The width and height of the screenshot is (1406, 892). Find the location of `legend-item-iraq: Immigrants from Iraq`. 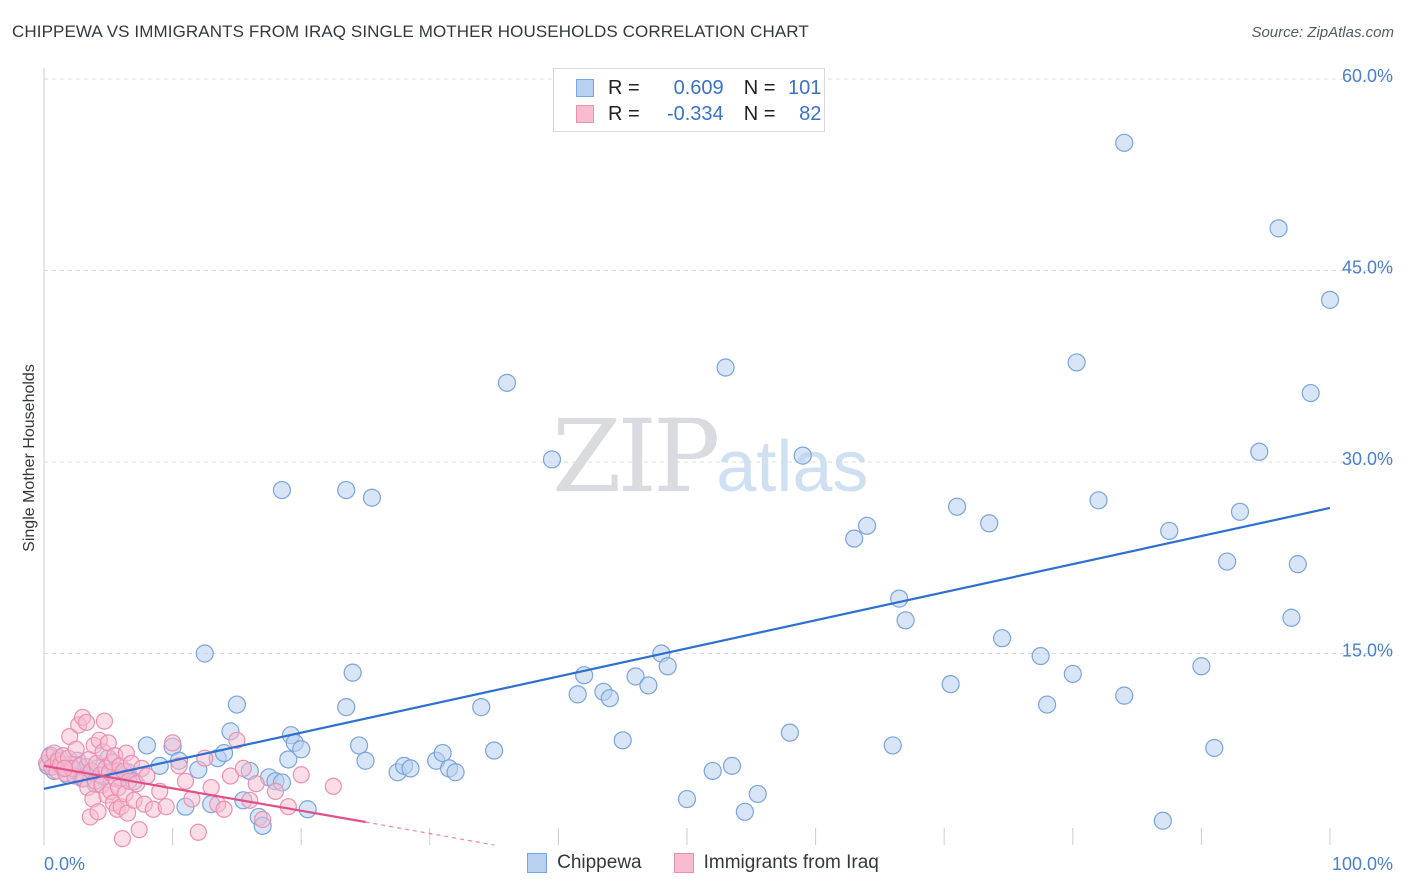

legend-item-iraq: Immigrants from Iraq is located at coordinates (776, 863).